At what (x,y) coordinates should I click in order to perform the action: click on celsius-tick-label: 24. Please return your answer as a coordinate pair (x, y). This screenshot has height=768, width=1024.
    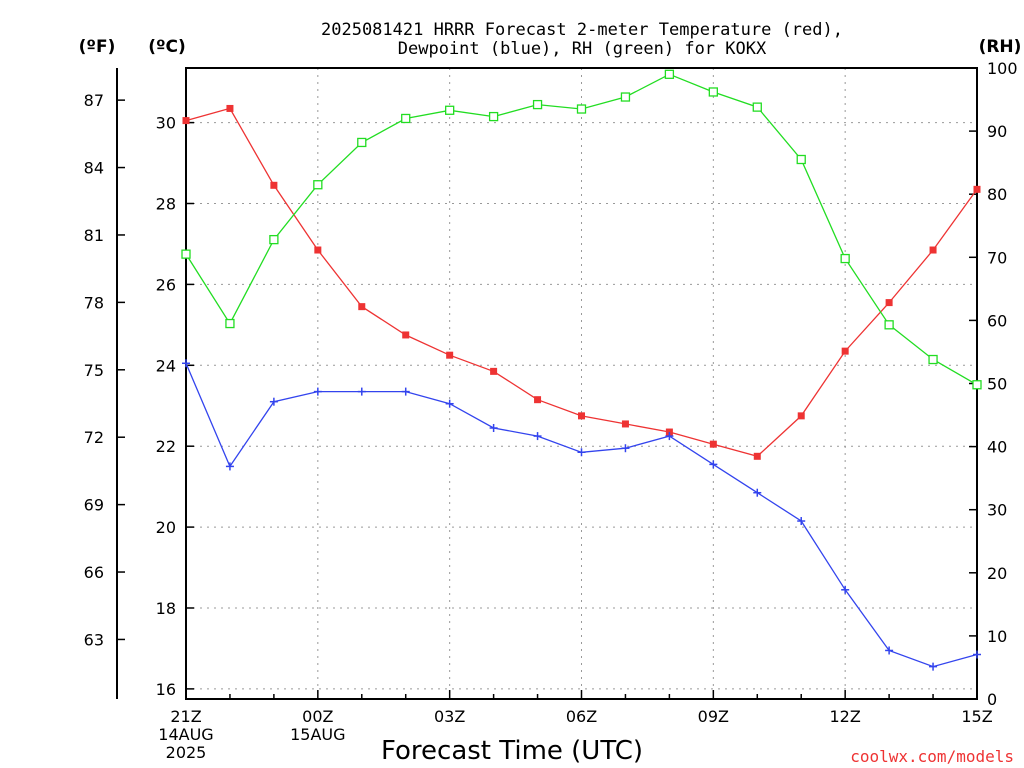
    Looking at the image, I should click on (166, 365).